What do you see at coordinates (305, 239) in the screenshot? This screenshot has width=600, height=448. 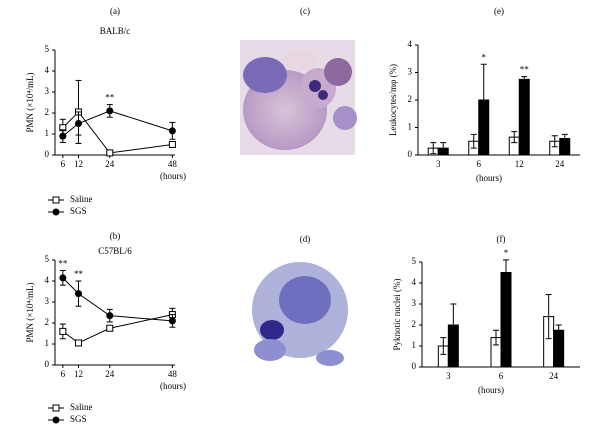 I see `panel-label: (d)` at bounding box center [305, 239].